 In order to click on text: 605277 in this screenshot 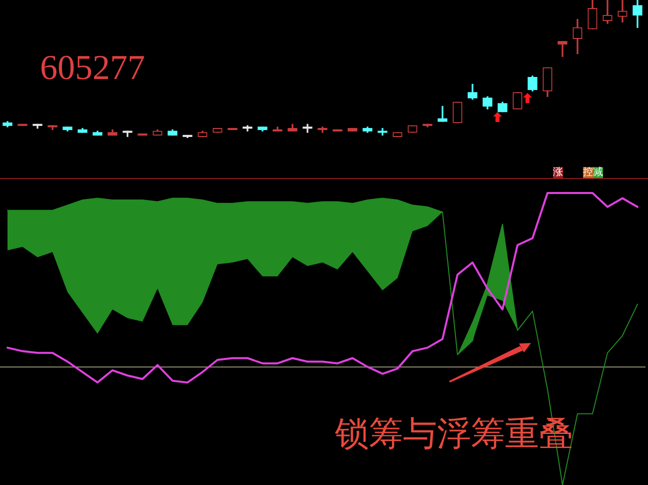, I will do `click(92, 67)`.